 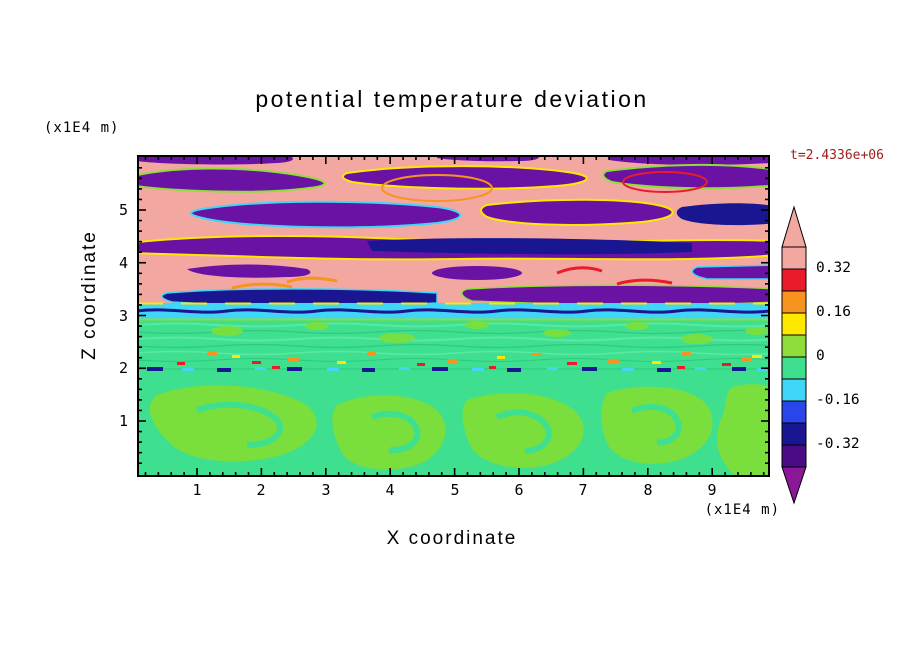 What do you see at coordinates (794, 226) in the screenshot?
I see `colorbar-arrow-top` at bounding box center [794, 226].